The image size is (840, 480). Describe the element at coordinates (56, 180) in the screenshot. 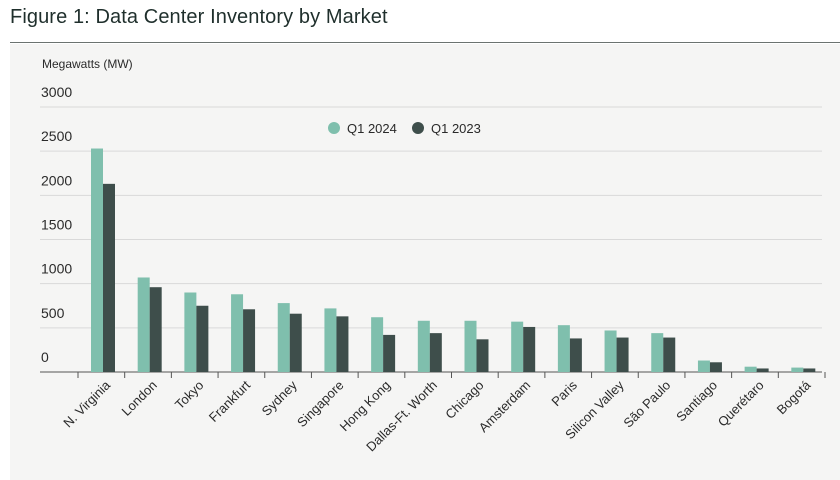

I see `y-tick-label: 2000` at that location.